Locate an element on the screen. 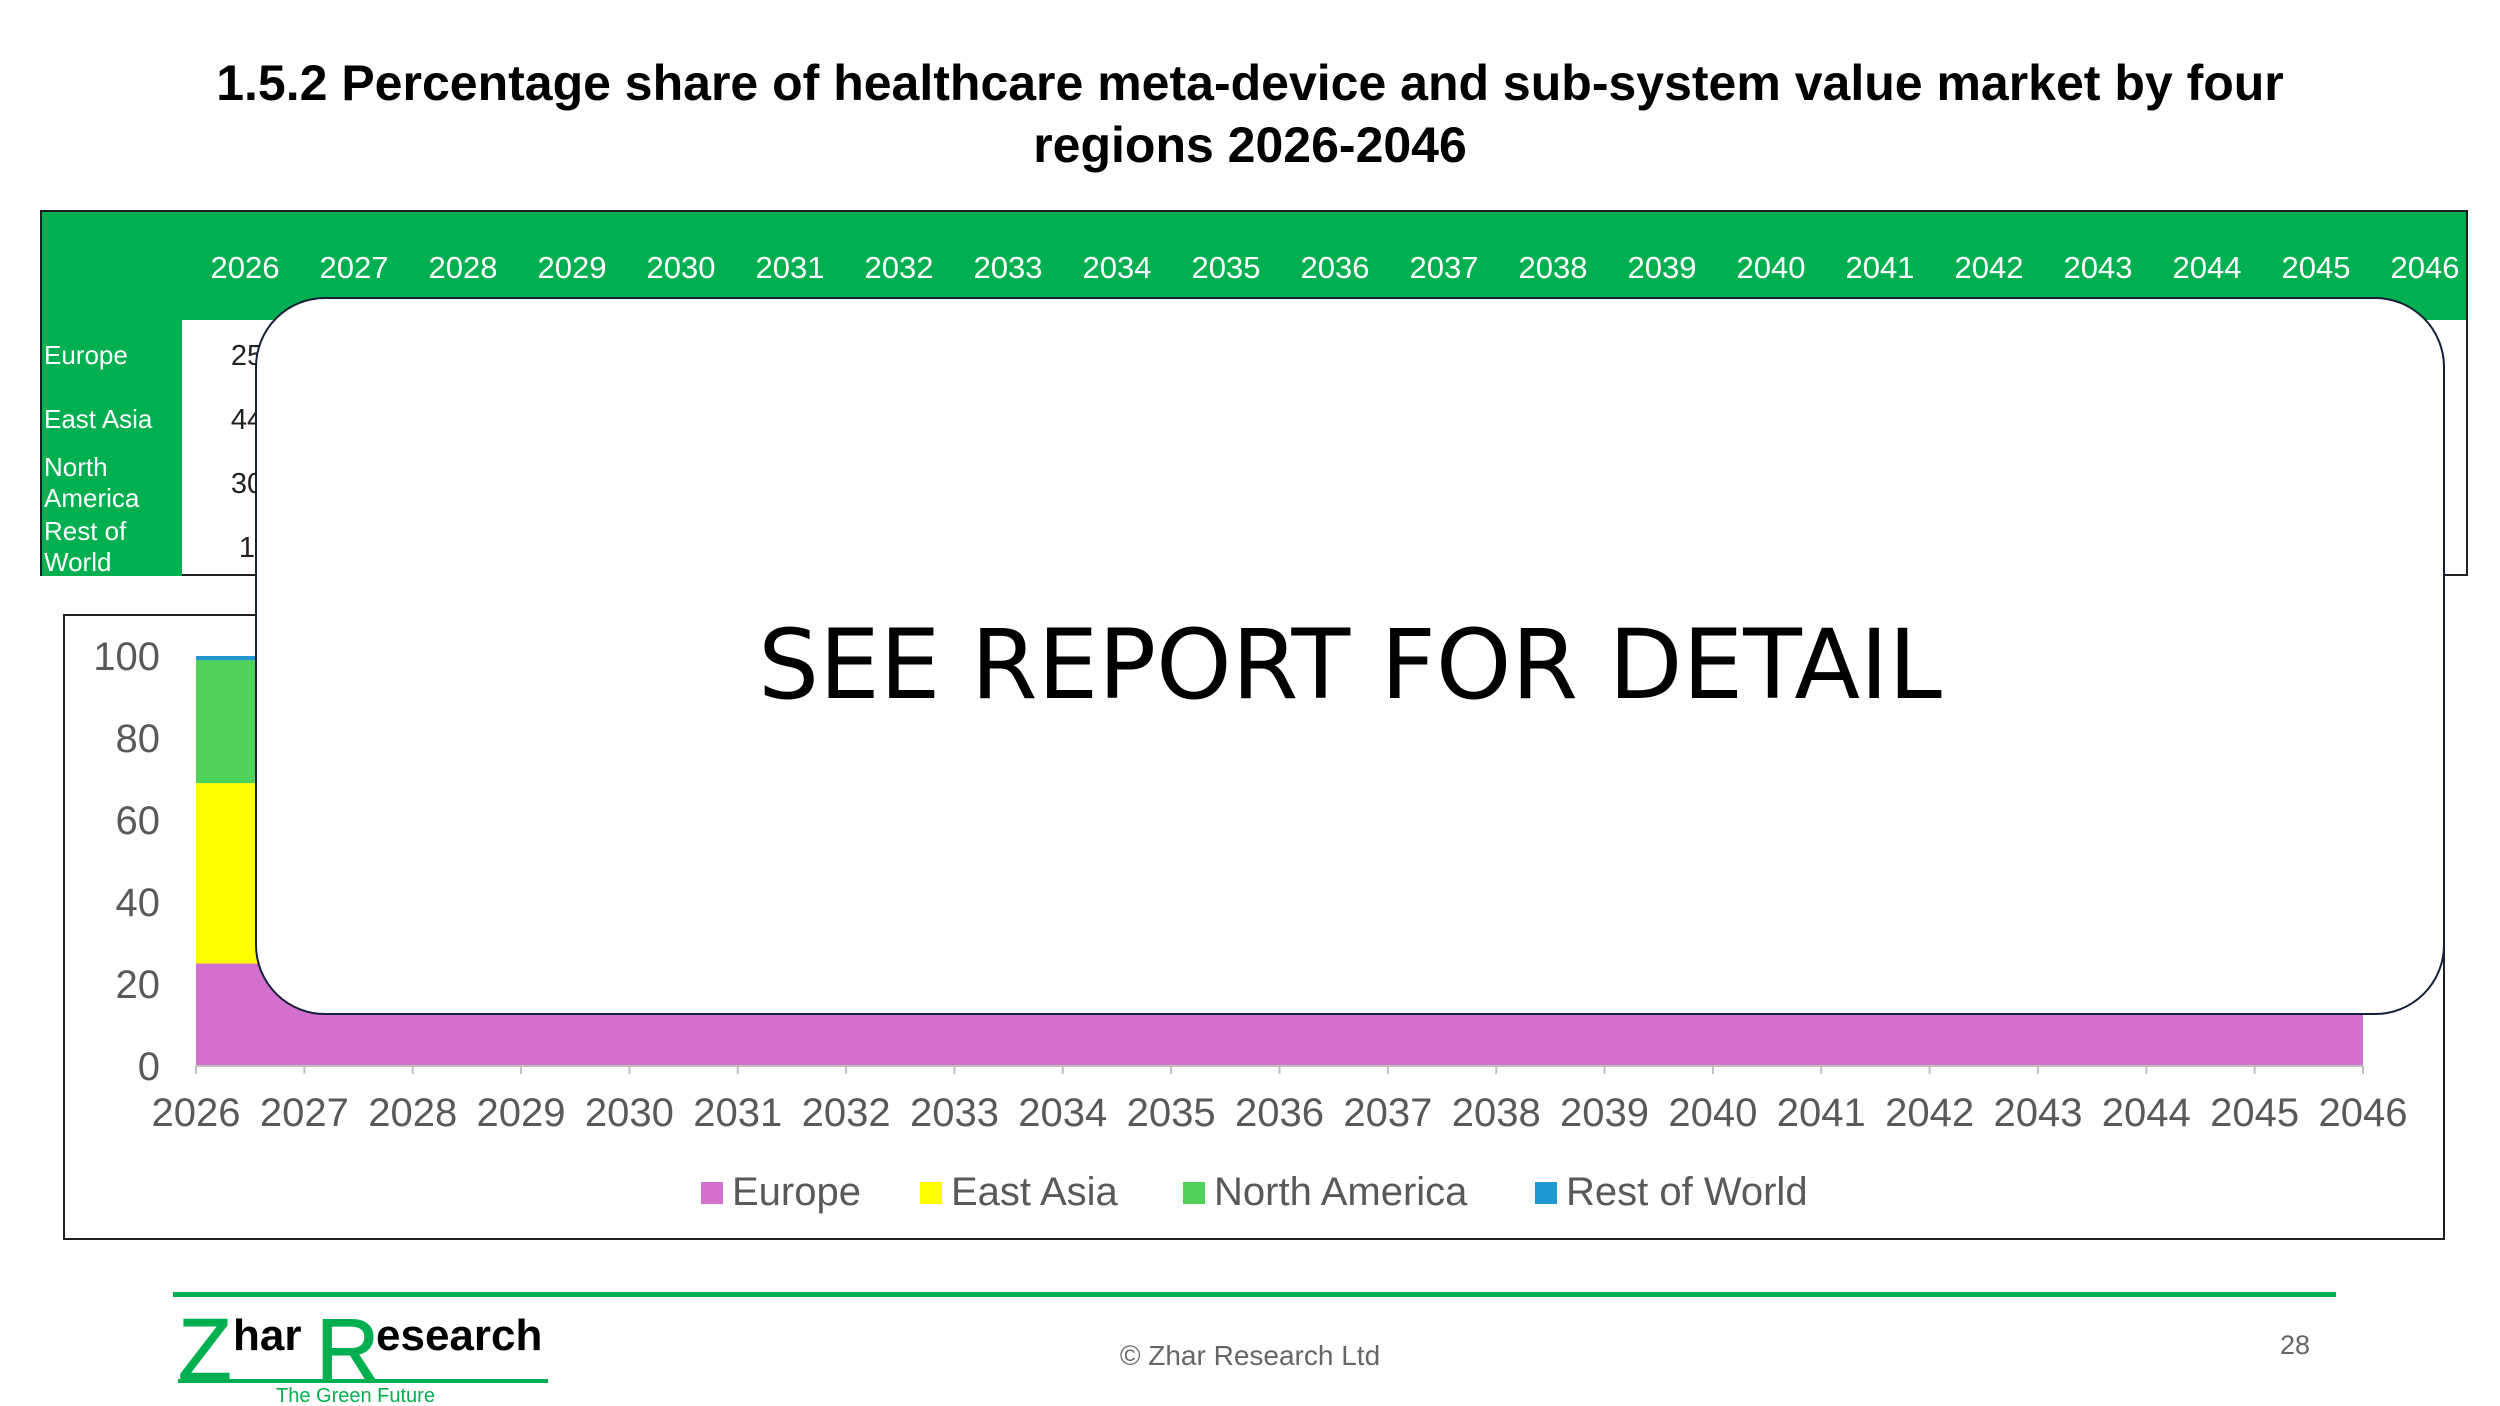  table-year-2035: 2035 is located at coordinates (1226, 267).